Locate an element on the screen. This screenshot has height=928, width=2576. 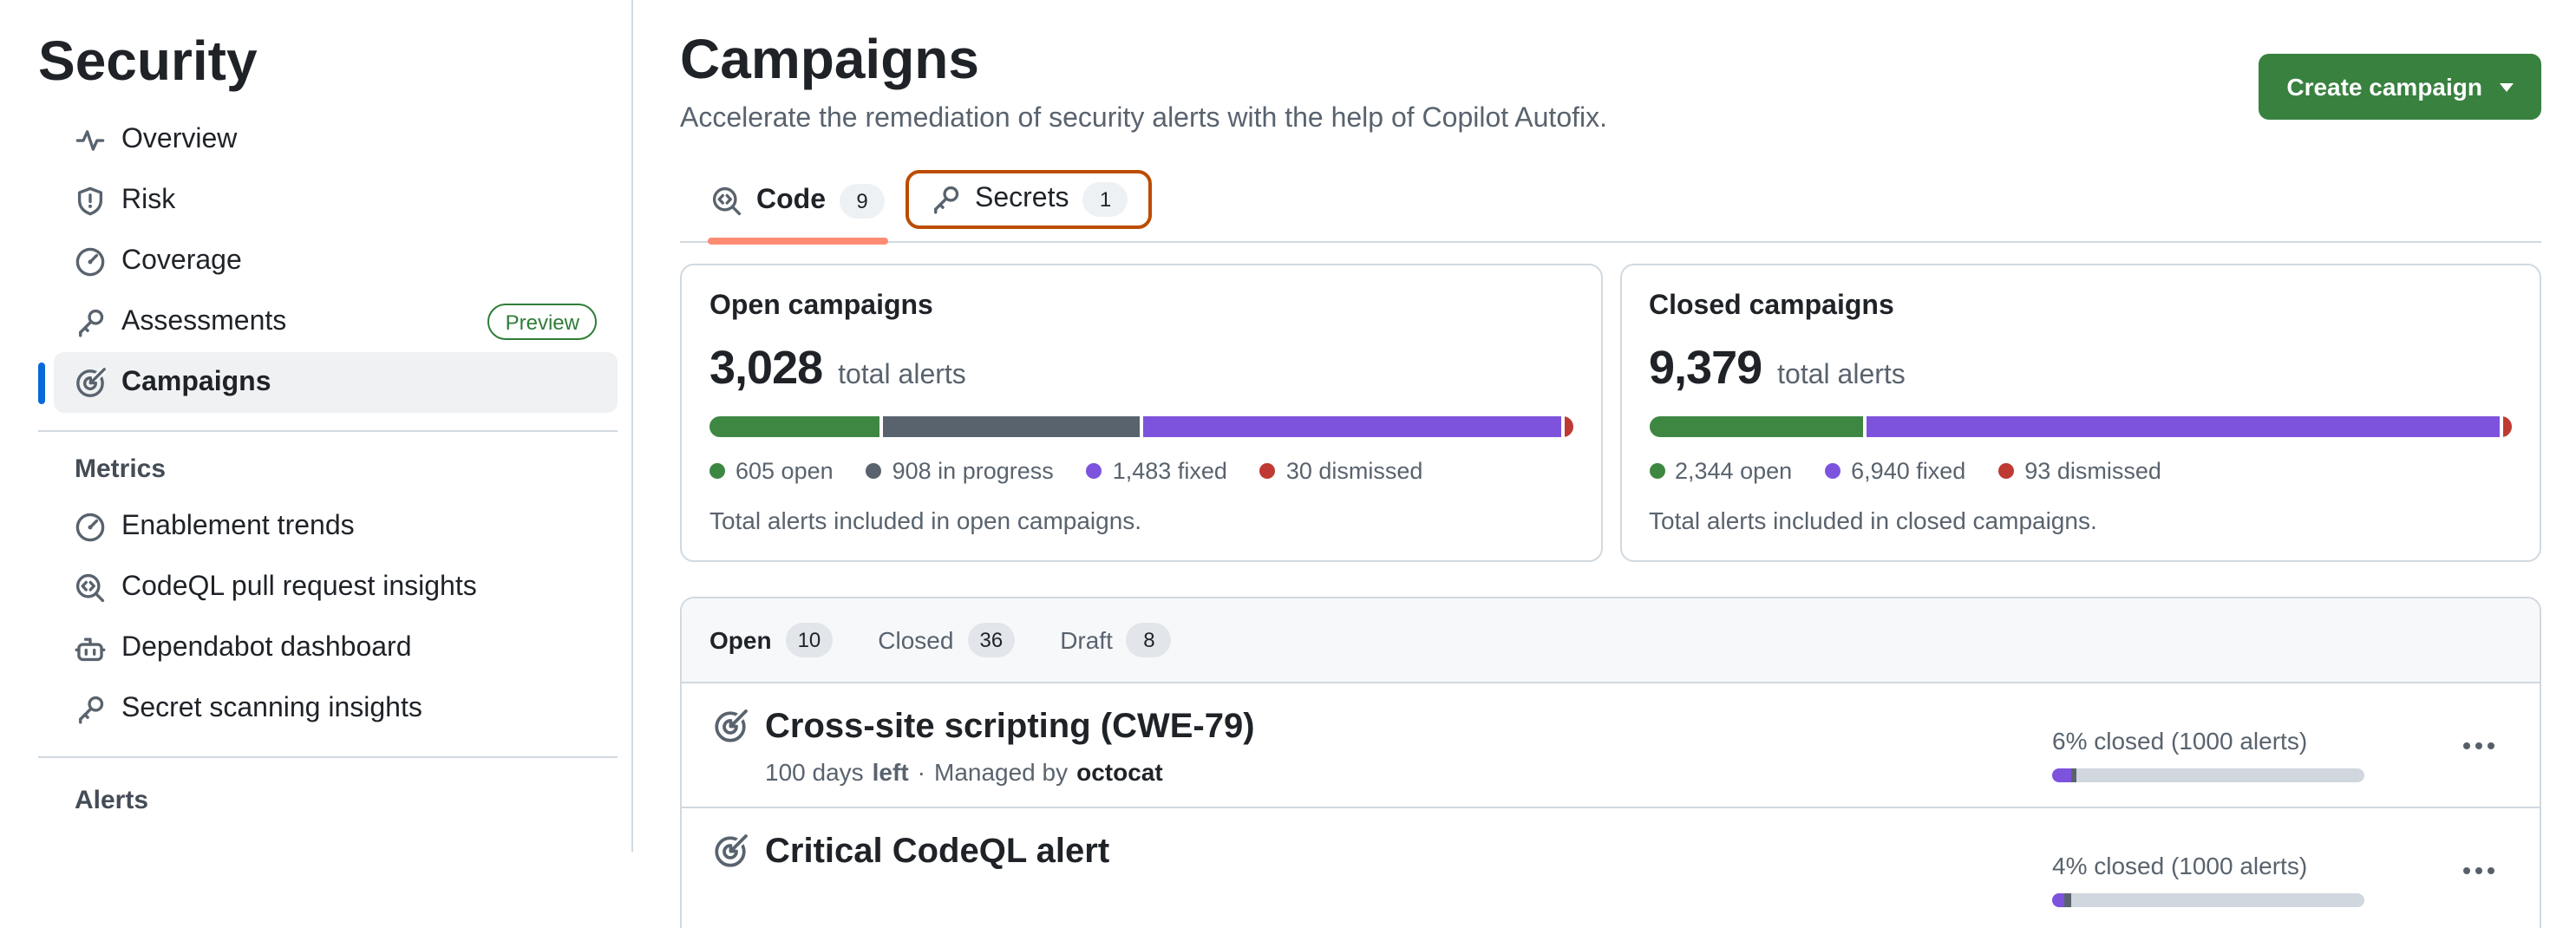
legend-item: 93 dismissed is located at coordinates (2079, 471).